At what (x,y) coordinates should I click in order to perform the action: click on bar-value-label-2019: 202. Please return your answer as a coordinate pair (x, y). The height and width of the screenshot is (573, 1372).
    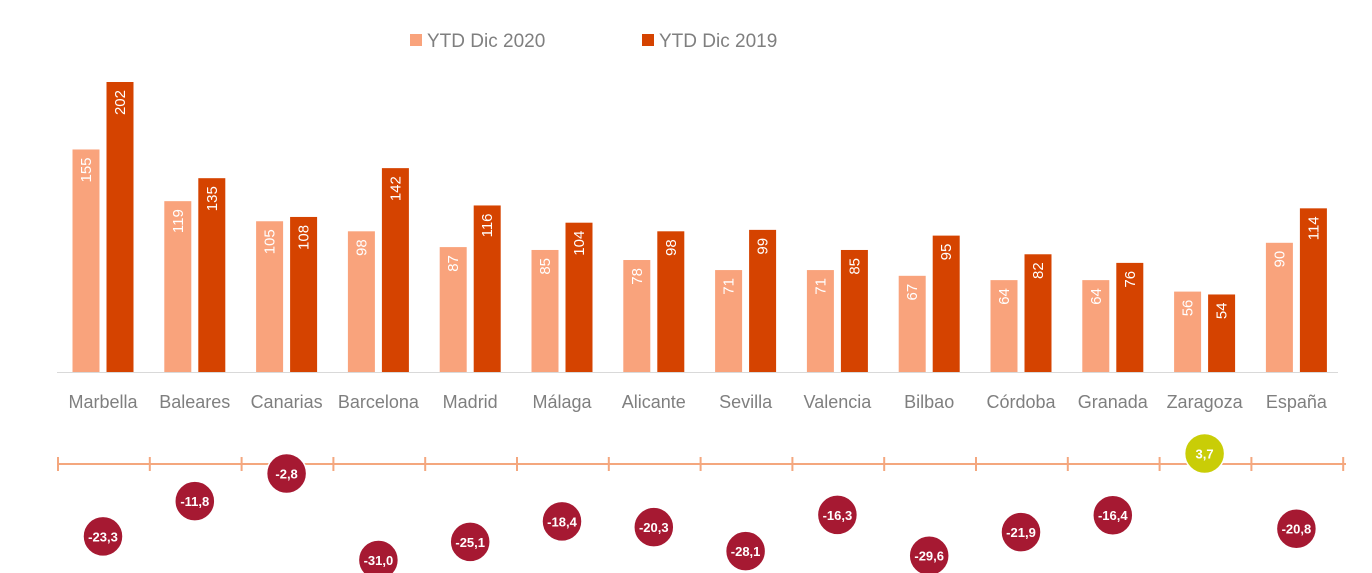
    Looking at the image, I should click on (120, 102).